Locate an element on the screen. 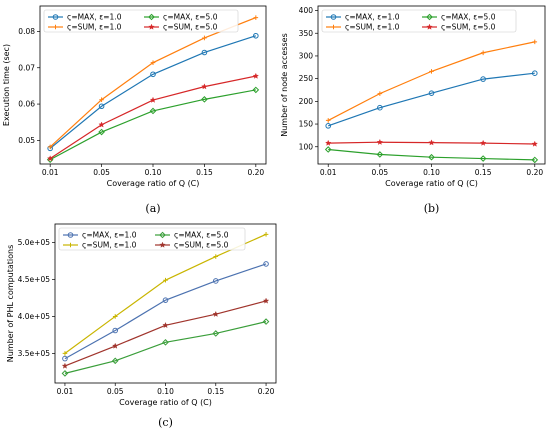  y-axis-title: Number of PHL computations is located at coordinates (10, 304).